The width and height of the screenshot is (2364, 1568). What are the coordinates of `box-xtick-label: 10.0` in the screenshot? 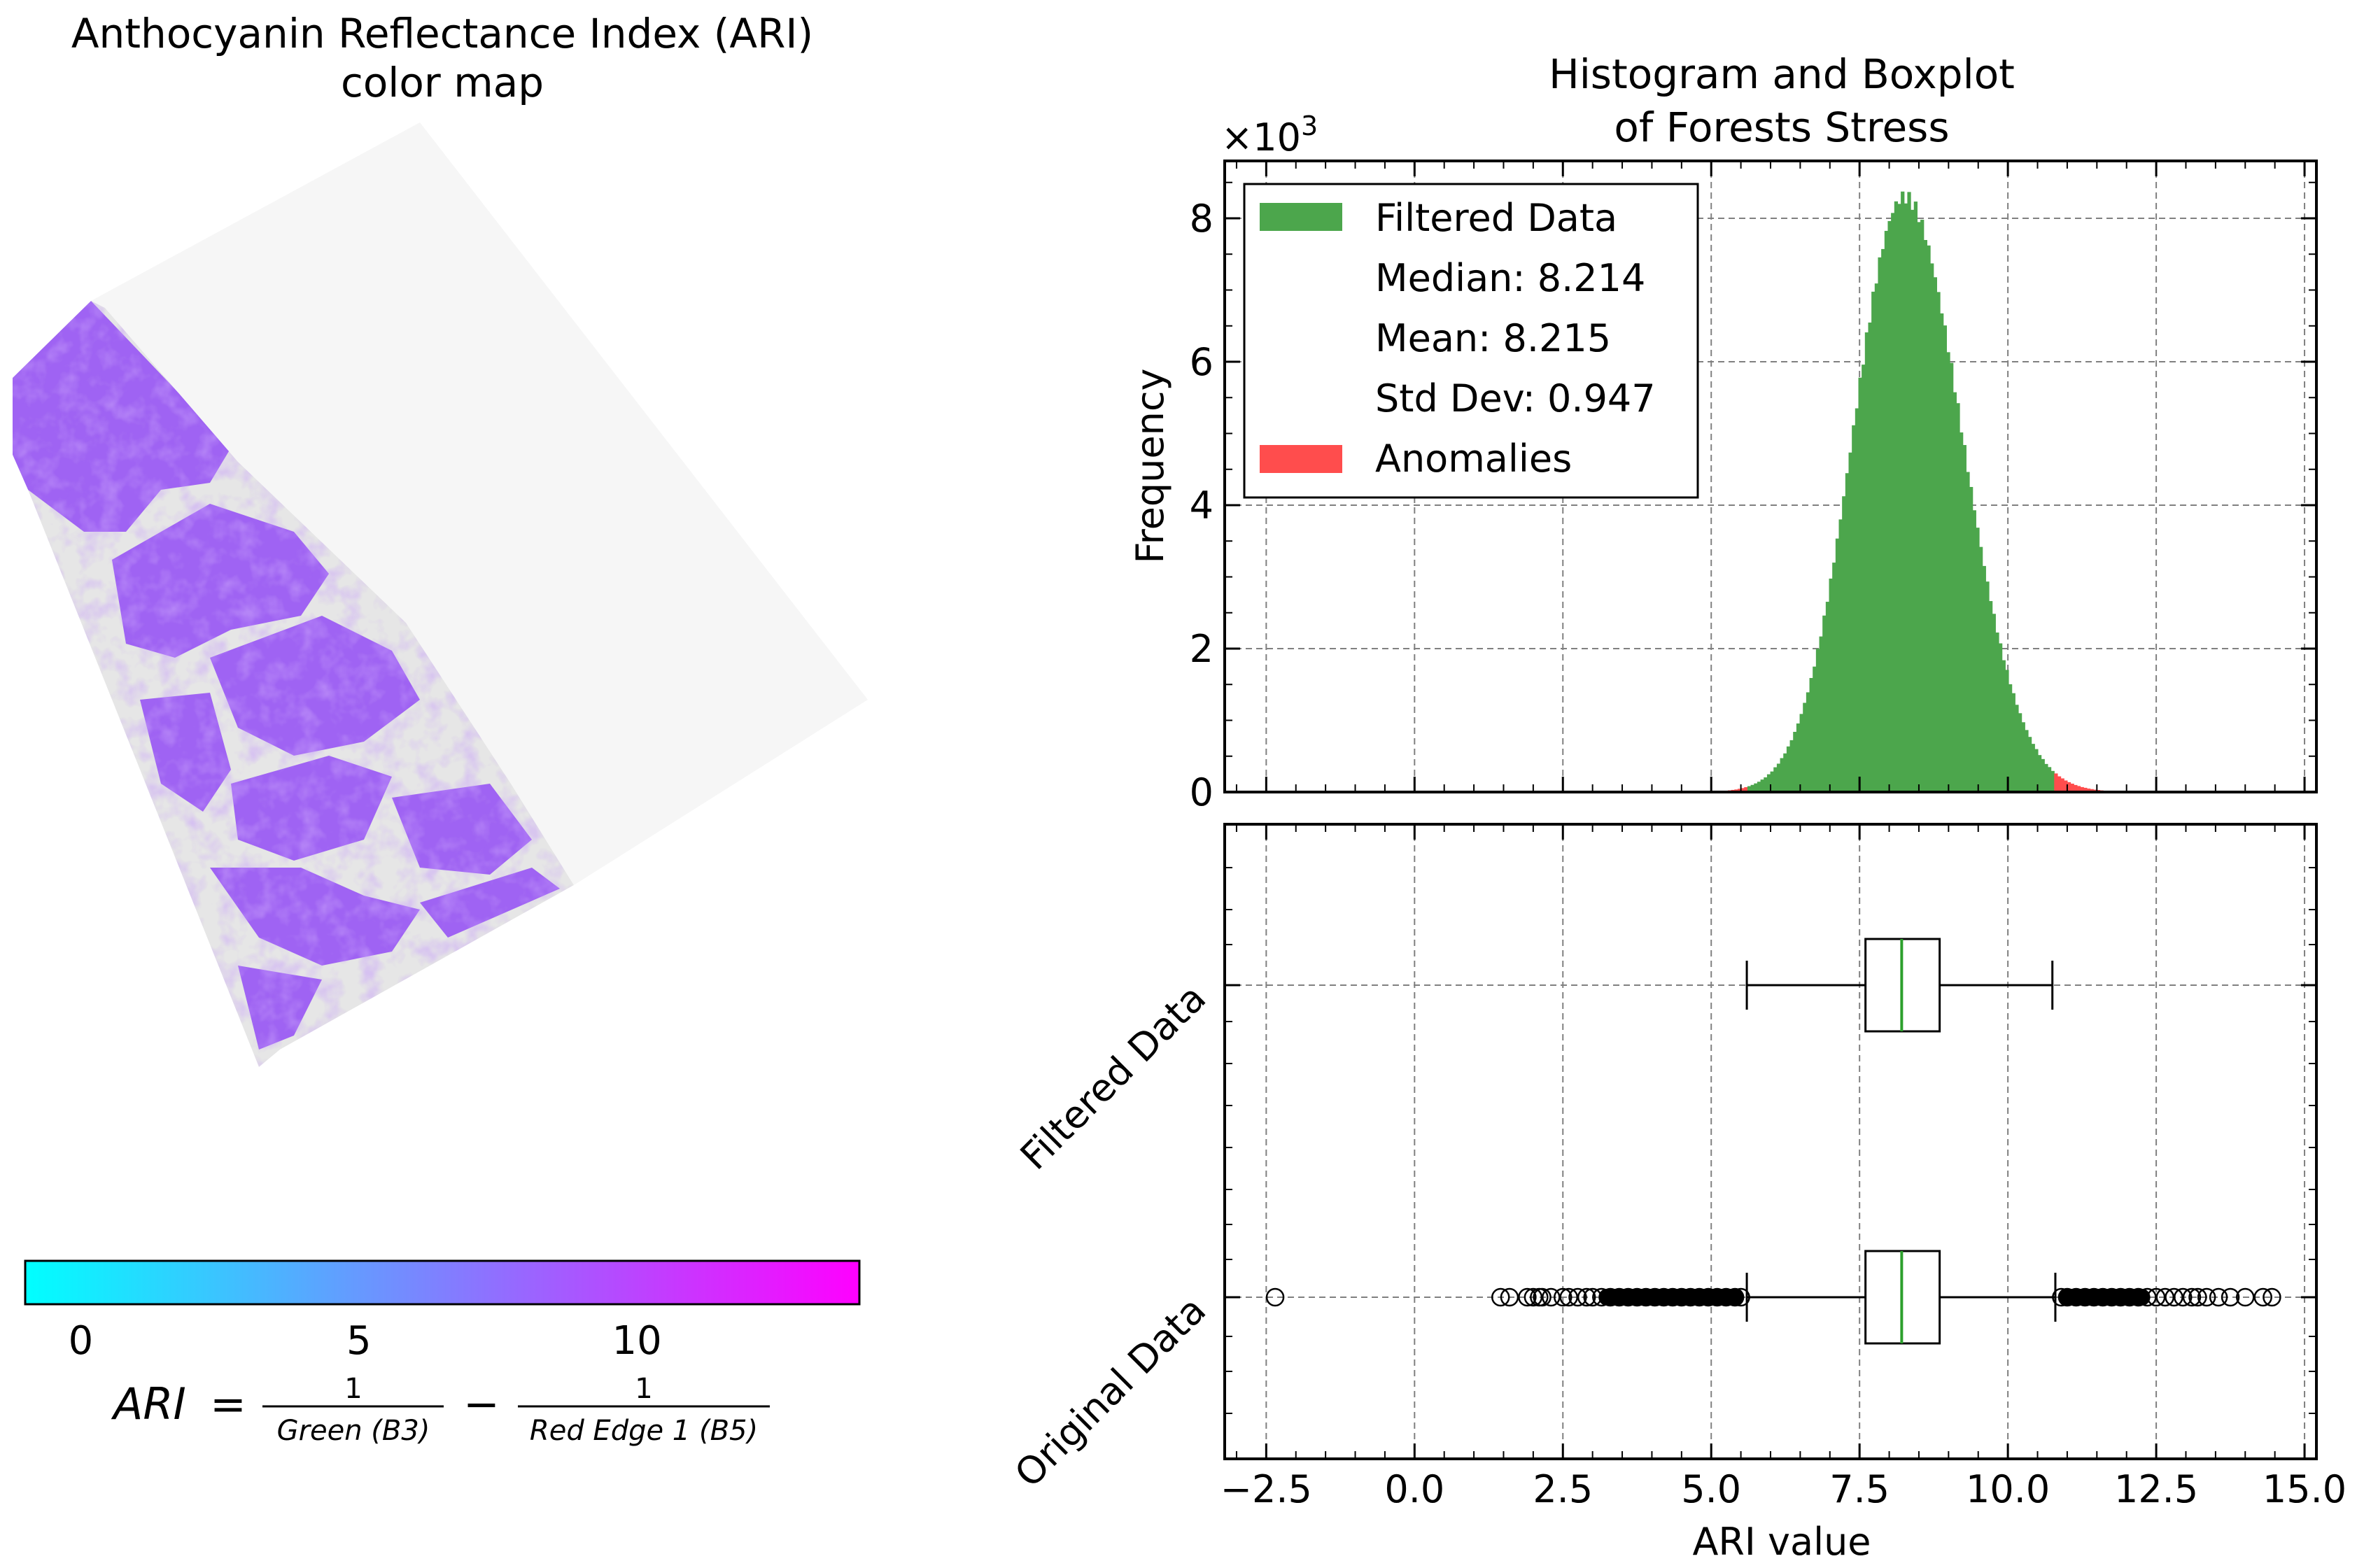 It's located at (2008, 1489).